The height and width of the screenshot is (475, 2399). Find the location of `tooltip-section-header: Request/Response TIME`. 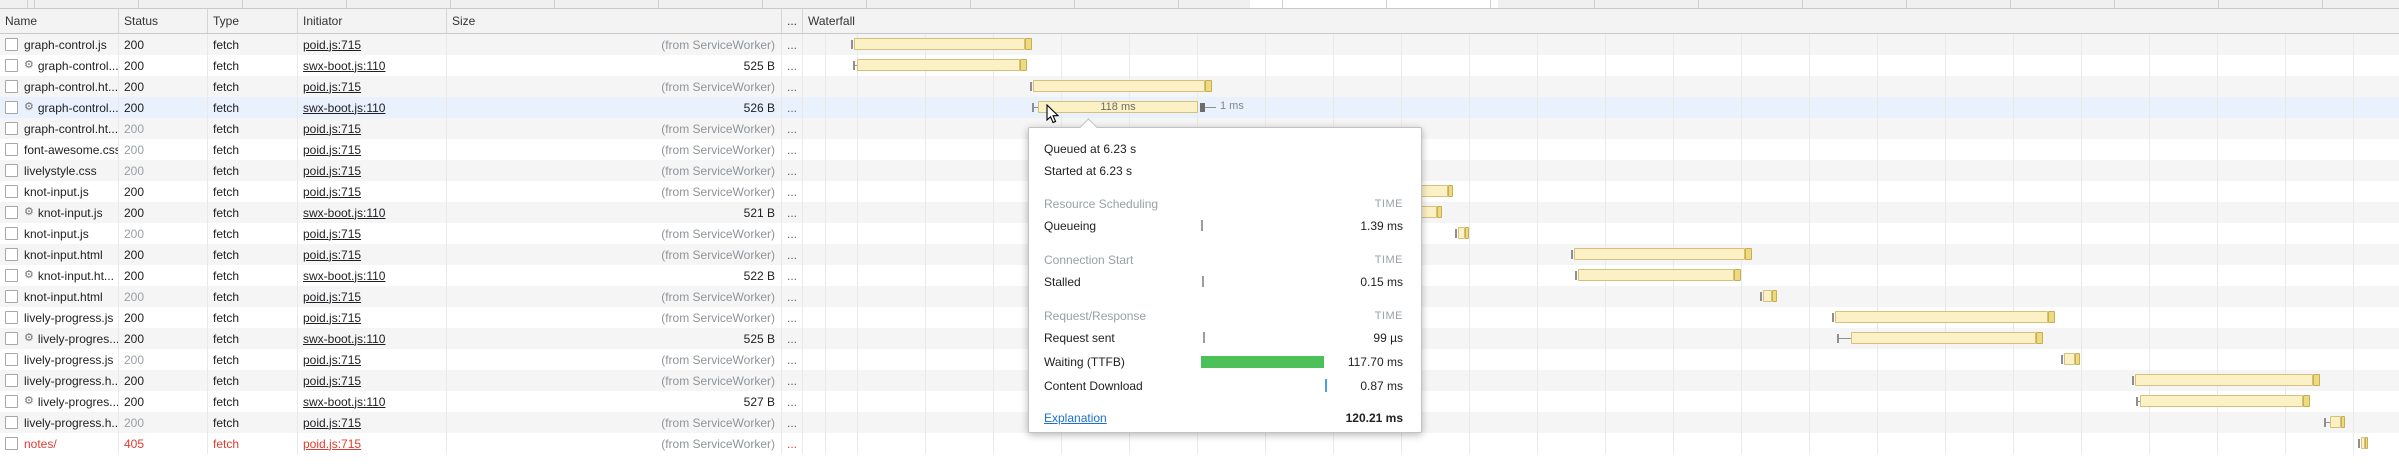

tooltip-section-header: Request/Response TIME is located at coordinates (1223, 316).